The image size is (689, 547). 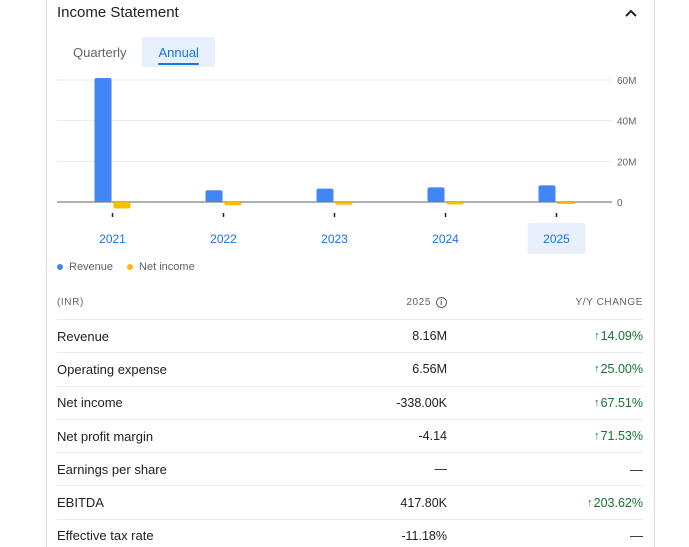 What do you see at coordinates (112, 469) in the screenshot?
I see `row-label: Earnings per share` at bounding box center [112, 469].